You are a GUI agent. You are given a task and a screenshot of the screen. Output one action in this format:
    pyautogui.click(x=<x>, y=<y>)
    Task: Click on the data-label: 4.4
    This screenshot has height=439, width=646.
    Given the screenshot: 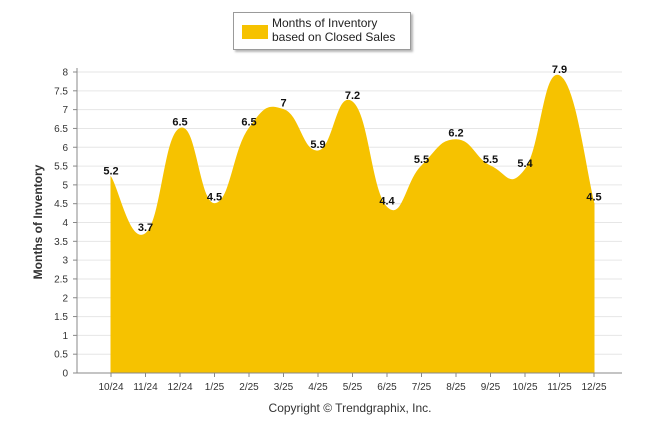 What is the action you would take?
    pyautogui.click(x=387, y=201)
    